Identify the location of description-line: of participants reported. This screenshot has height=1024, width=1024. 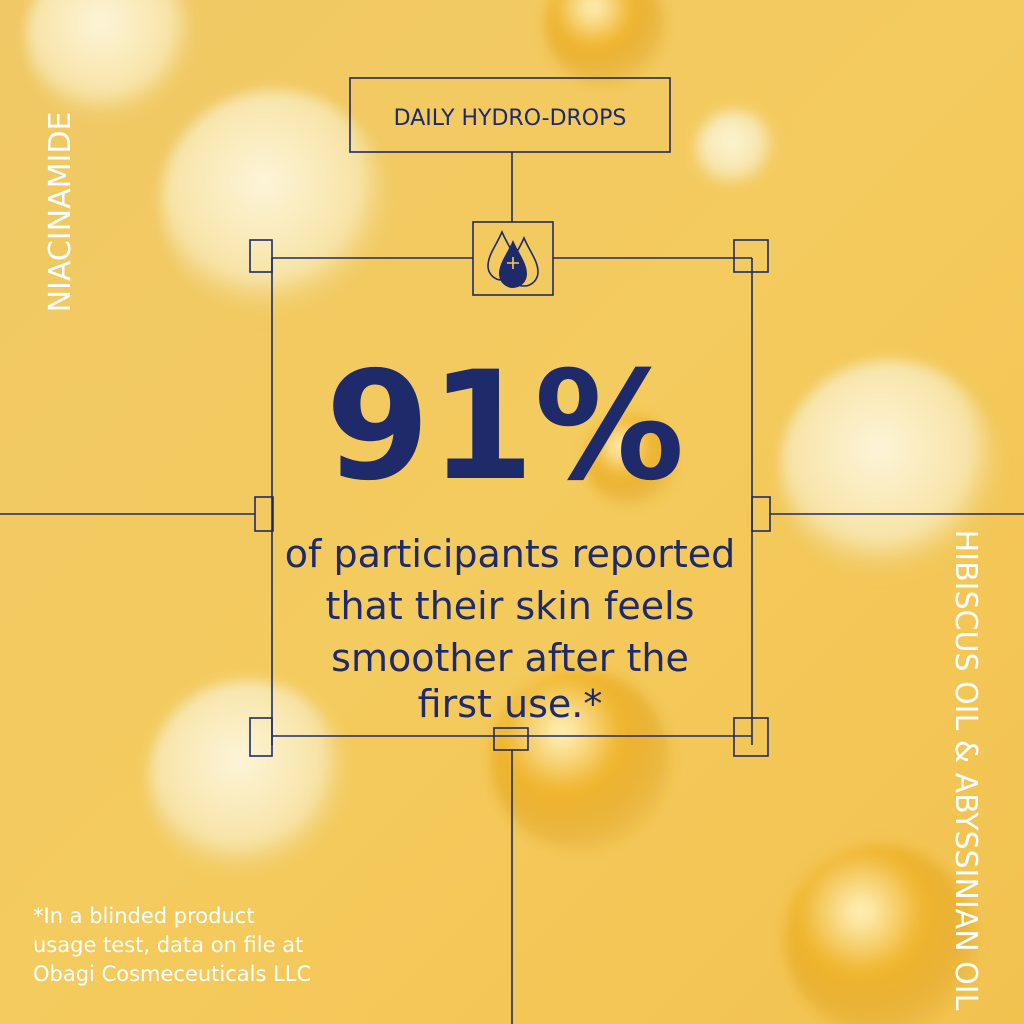
(510, 554).